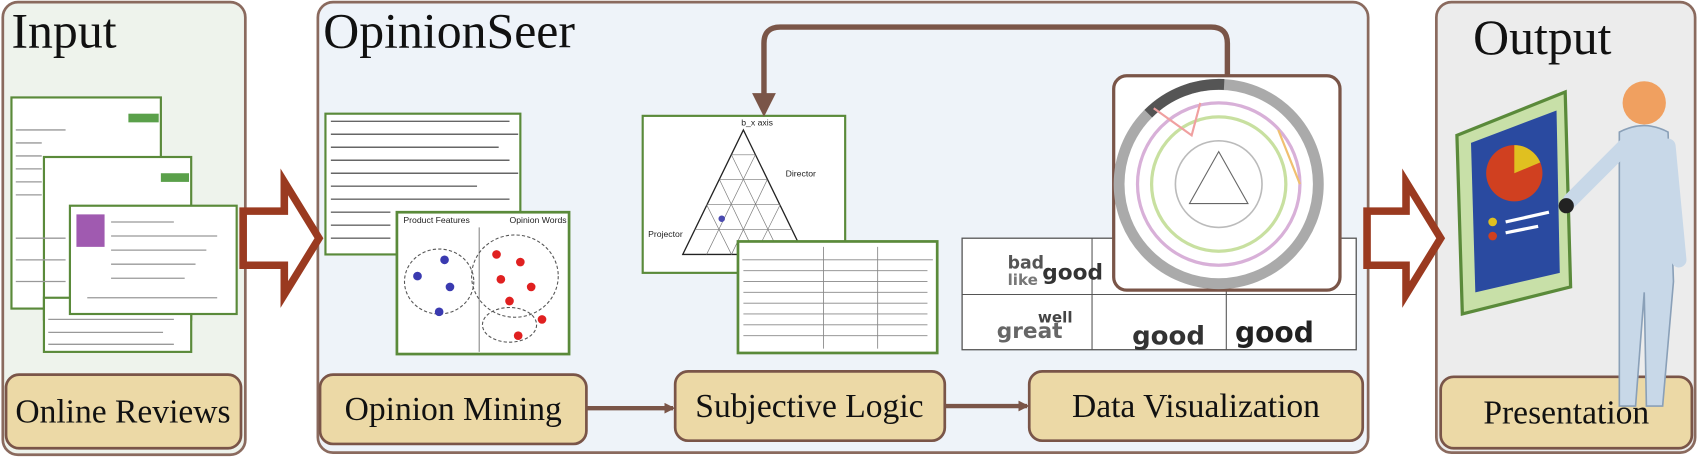 This screenshot has width=1699, height=458. Describe the element at coordinates (1196, 406) in the screenshot. I see `step-label: Data Visualization` at that location.